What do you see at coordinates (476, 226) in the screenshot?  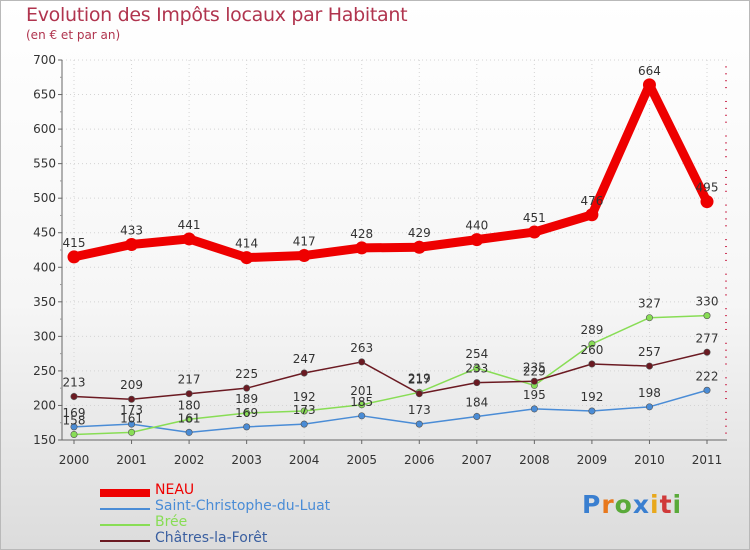 I see `data-label: 440` at bounding box center [476, 226].